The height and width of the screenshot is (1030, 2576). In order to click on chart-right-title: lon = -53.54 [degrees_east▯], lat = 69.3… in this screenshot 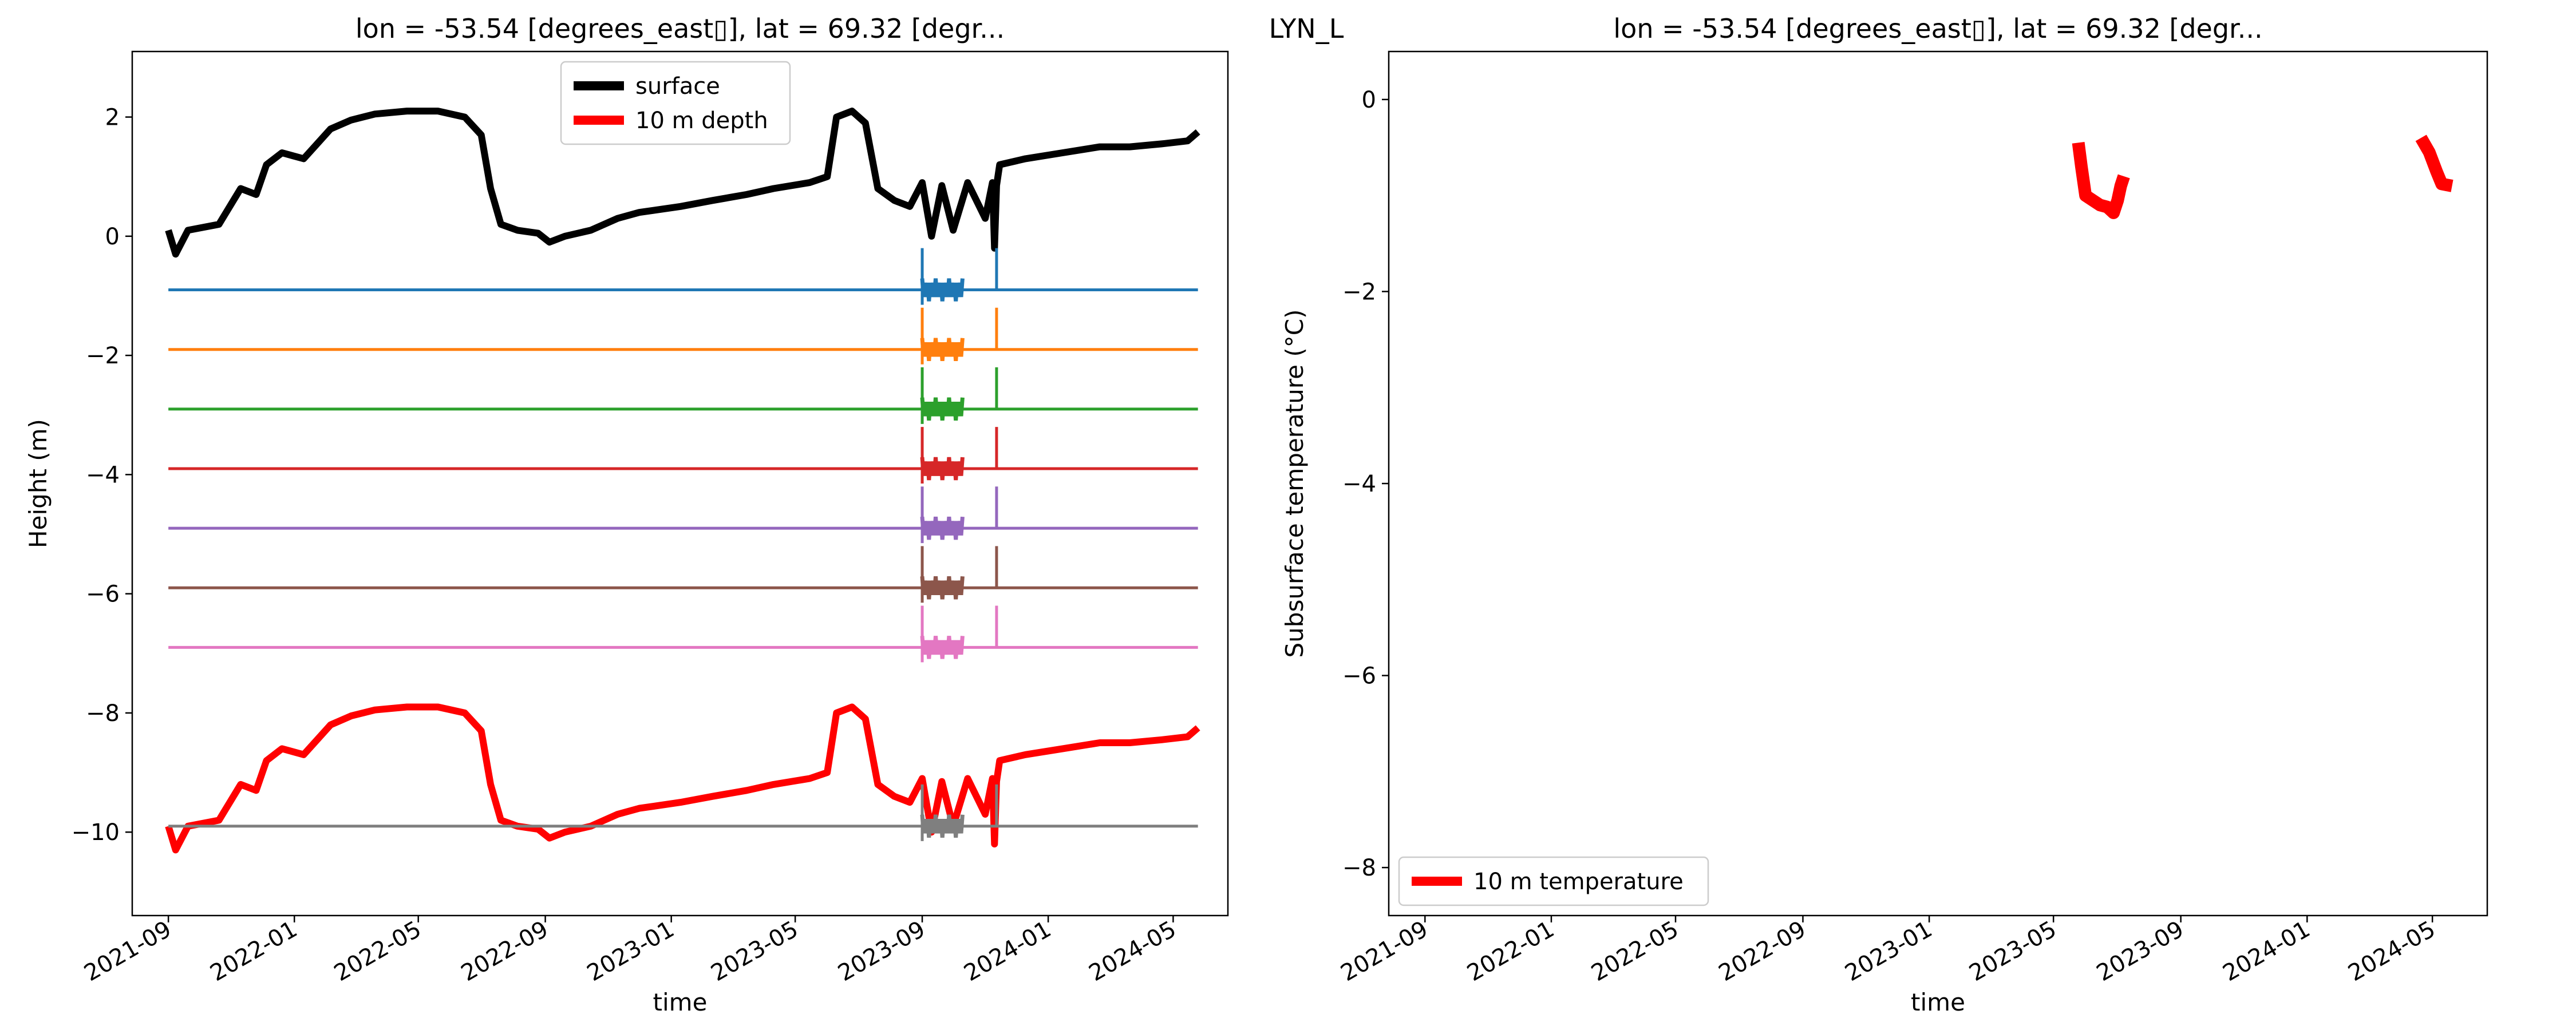, I will do `click(1937, 28)`.